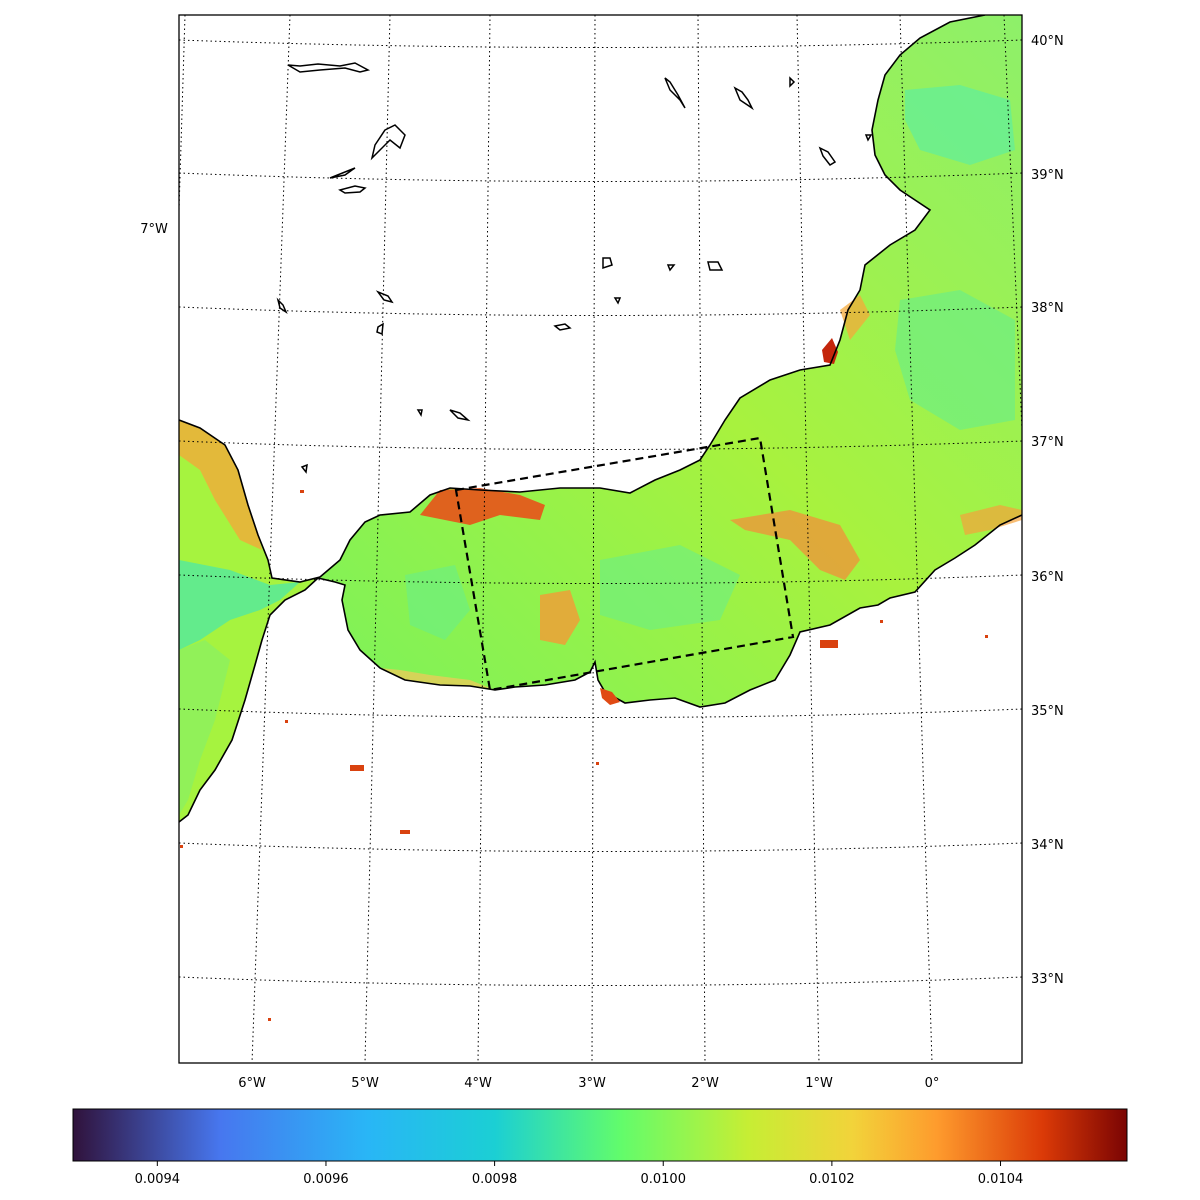 This screenshot has width=1200, height=1200. Describe the element at coordinates (326, 1179) in the screenshot. I see `colorbar-tick-label: 0.0096` at that location.